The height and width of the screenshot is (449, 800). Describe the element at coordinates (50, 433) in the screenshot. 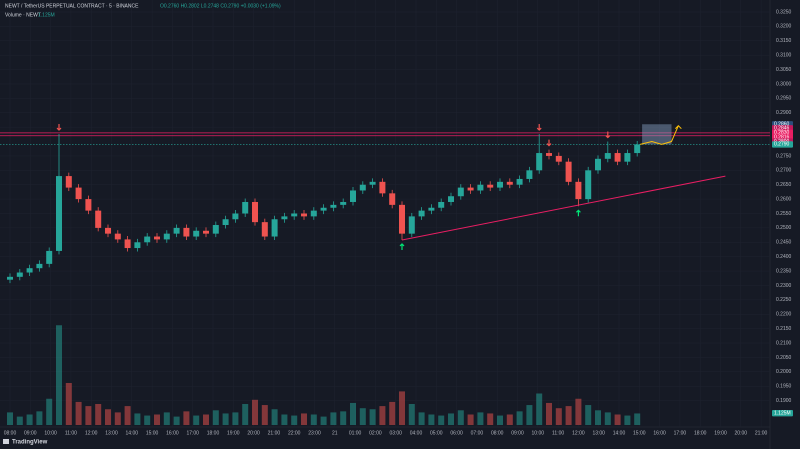

I see `x-tick-label: 10:00` at that location.